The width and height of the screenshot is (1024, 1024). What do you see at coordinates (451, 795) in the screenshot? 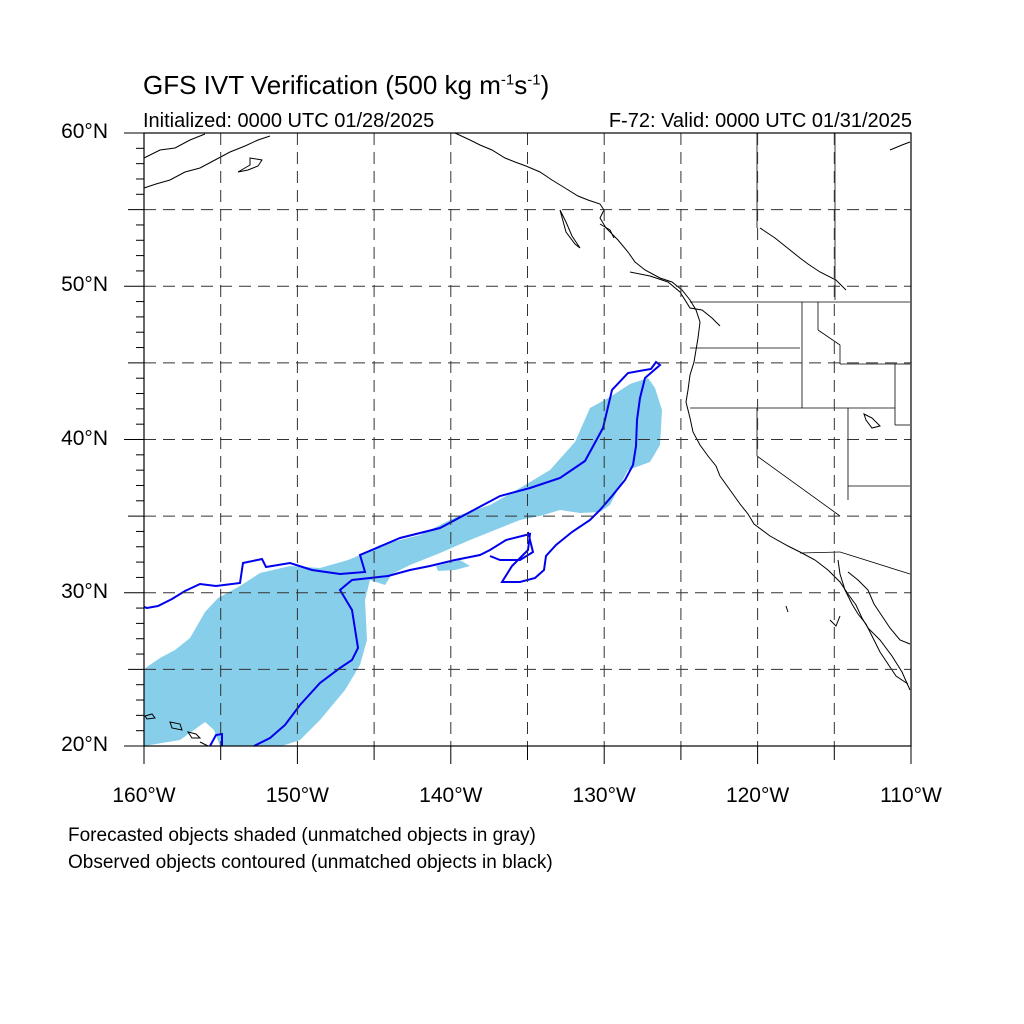
I see `lon-label: 140°W` at bounding box center [451, 795].